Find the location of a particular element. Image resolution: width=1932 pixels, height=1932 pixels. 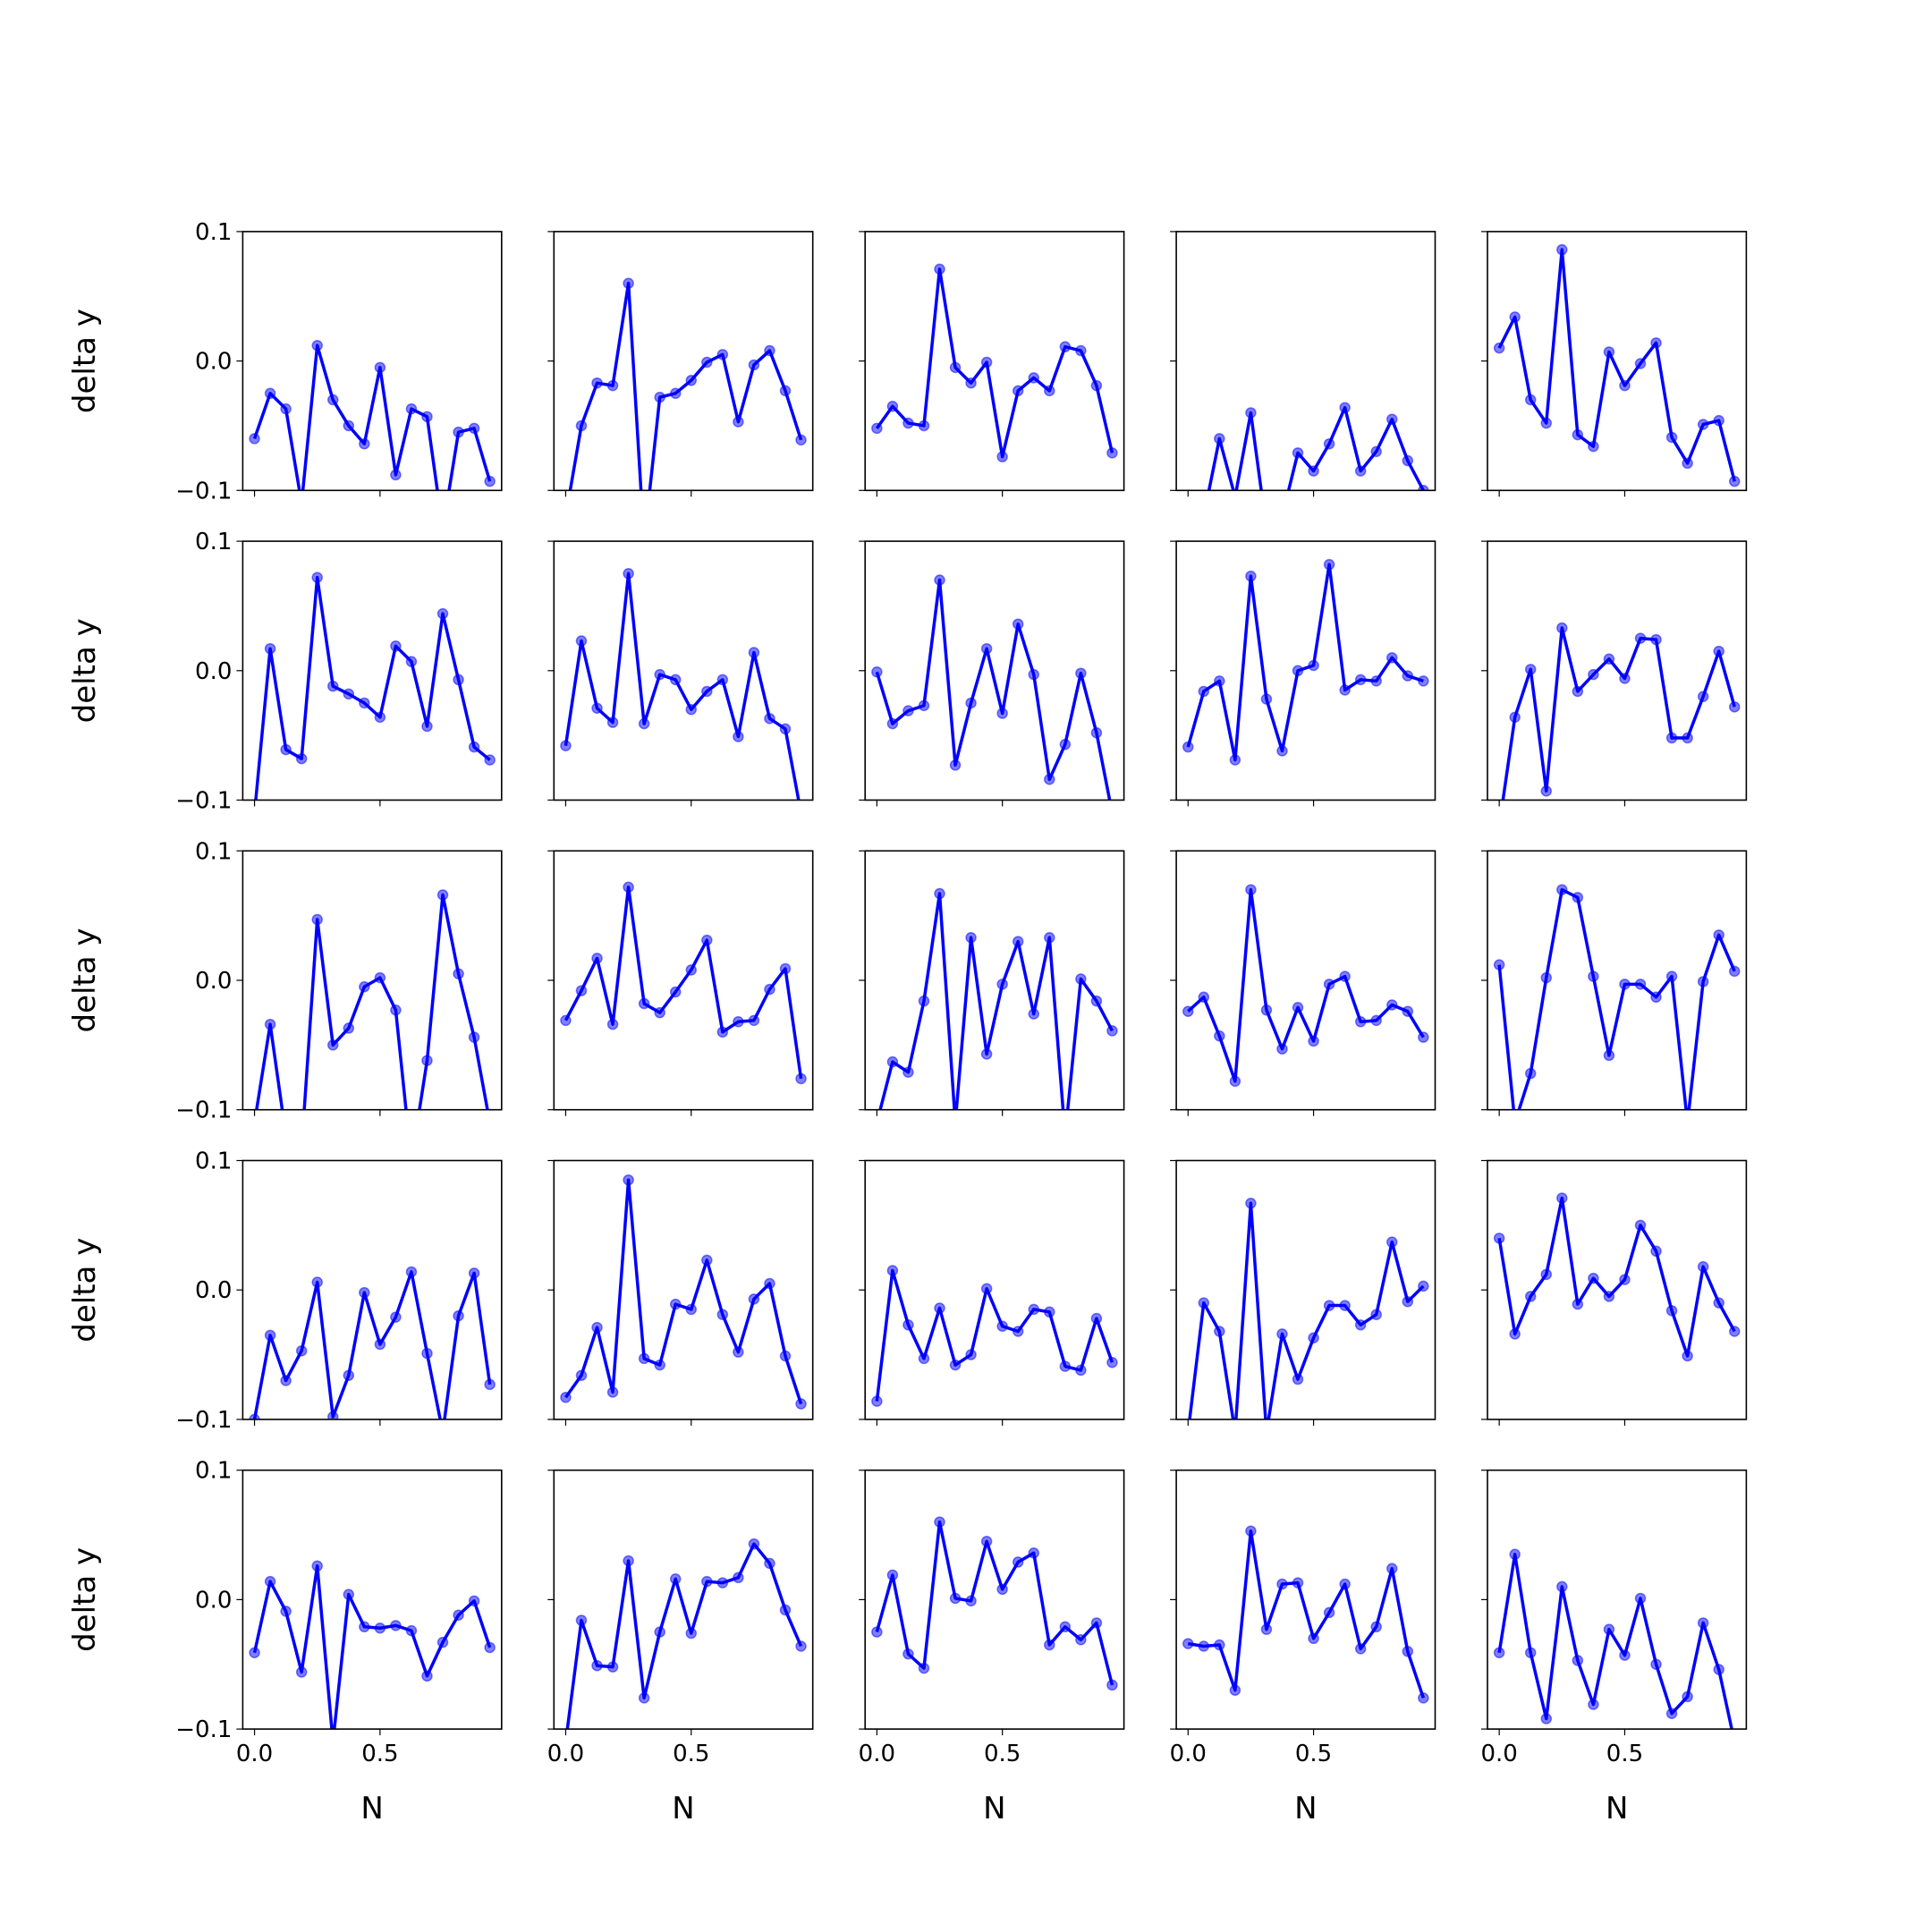

subplot: 0.0 0.5 N is located at coordinates (680, 1647).